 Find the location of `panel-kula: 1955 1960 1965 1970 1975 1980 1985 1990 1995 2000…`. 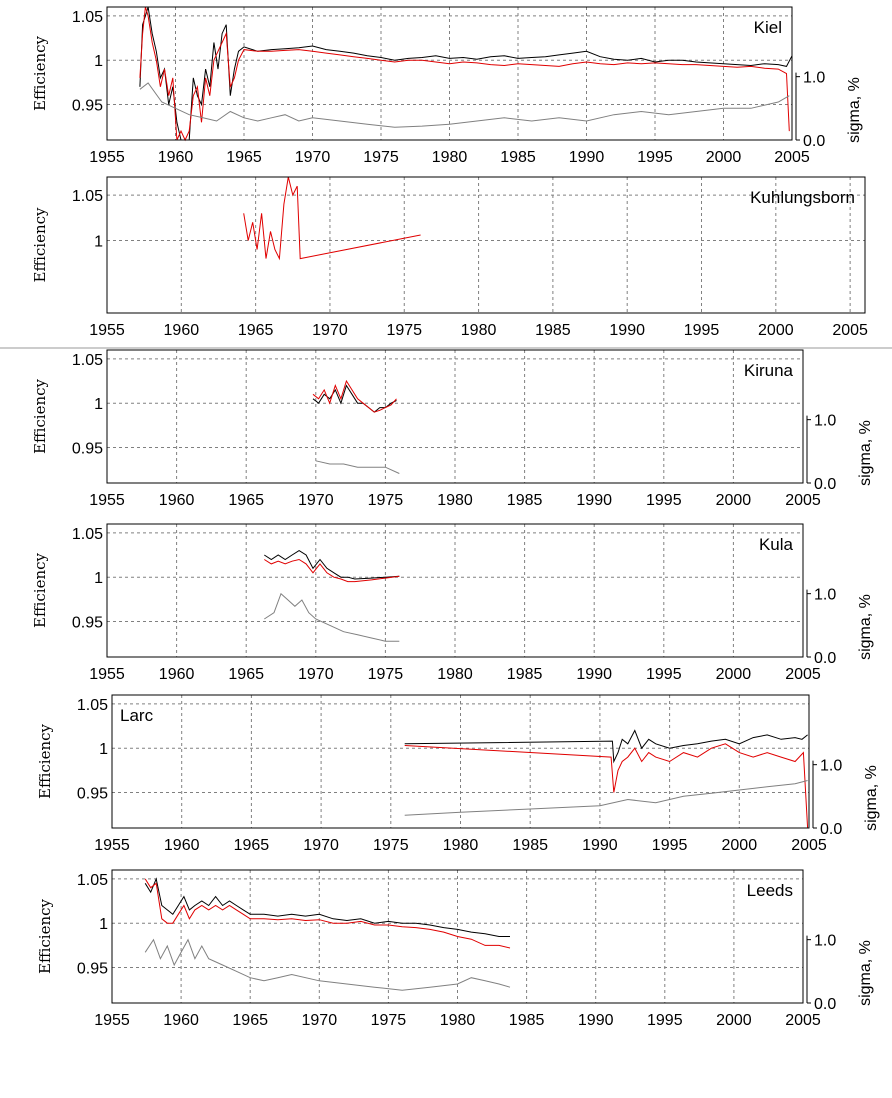

panel-kula: 1955 1960 1965 1970 1975 1980 1985 1990 1995 2000… is located at coordinates (452, 603).